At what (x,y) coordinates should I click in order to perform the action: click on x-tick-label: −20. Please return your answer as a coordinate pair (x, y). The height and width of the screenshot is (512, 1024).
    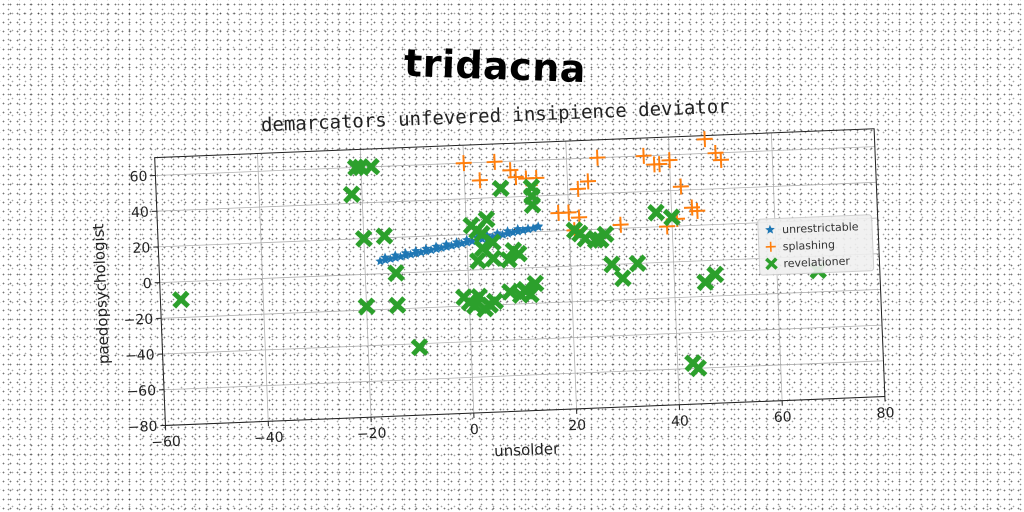
    Looking at the image, I should click on (372, 434).